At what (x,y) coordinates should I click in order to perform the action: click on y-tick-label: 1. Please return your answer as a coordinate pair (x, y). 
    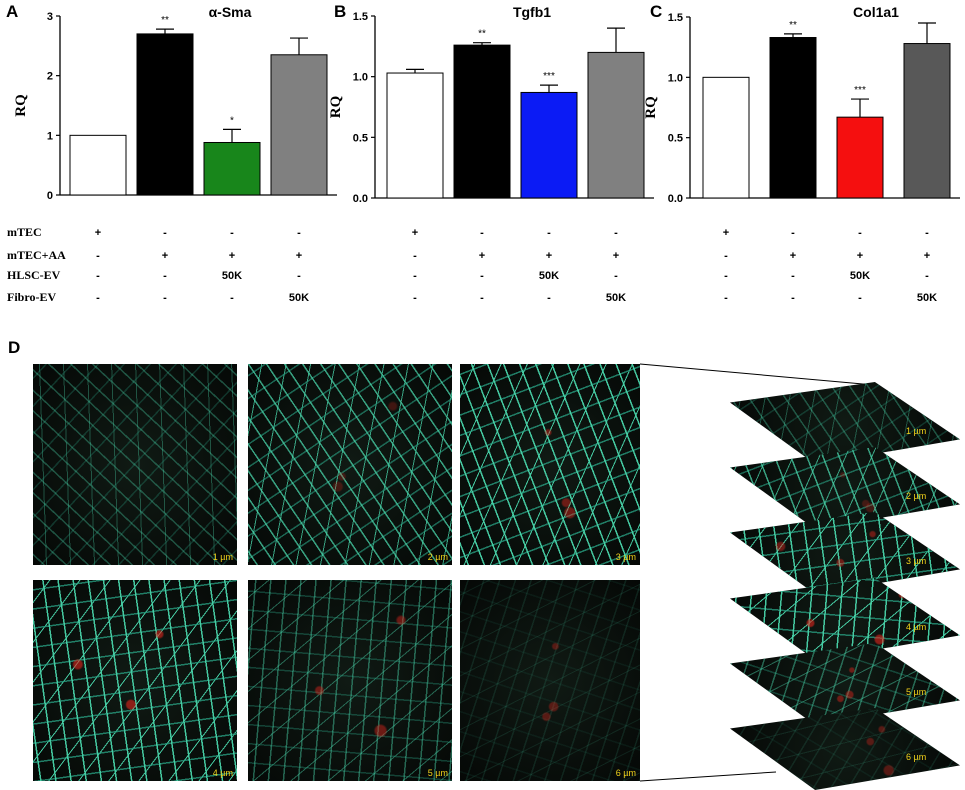
    Looking at the image, I should click on (50, 136).